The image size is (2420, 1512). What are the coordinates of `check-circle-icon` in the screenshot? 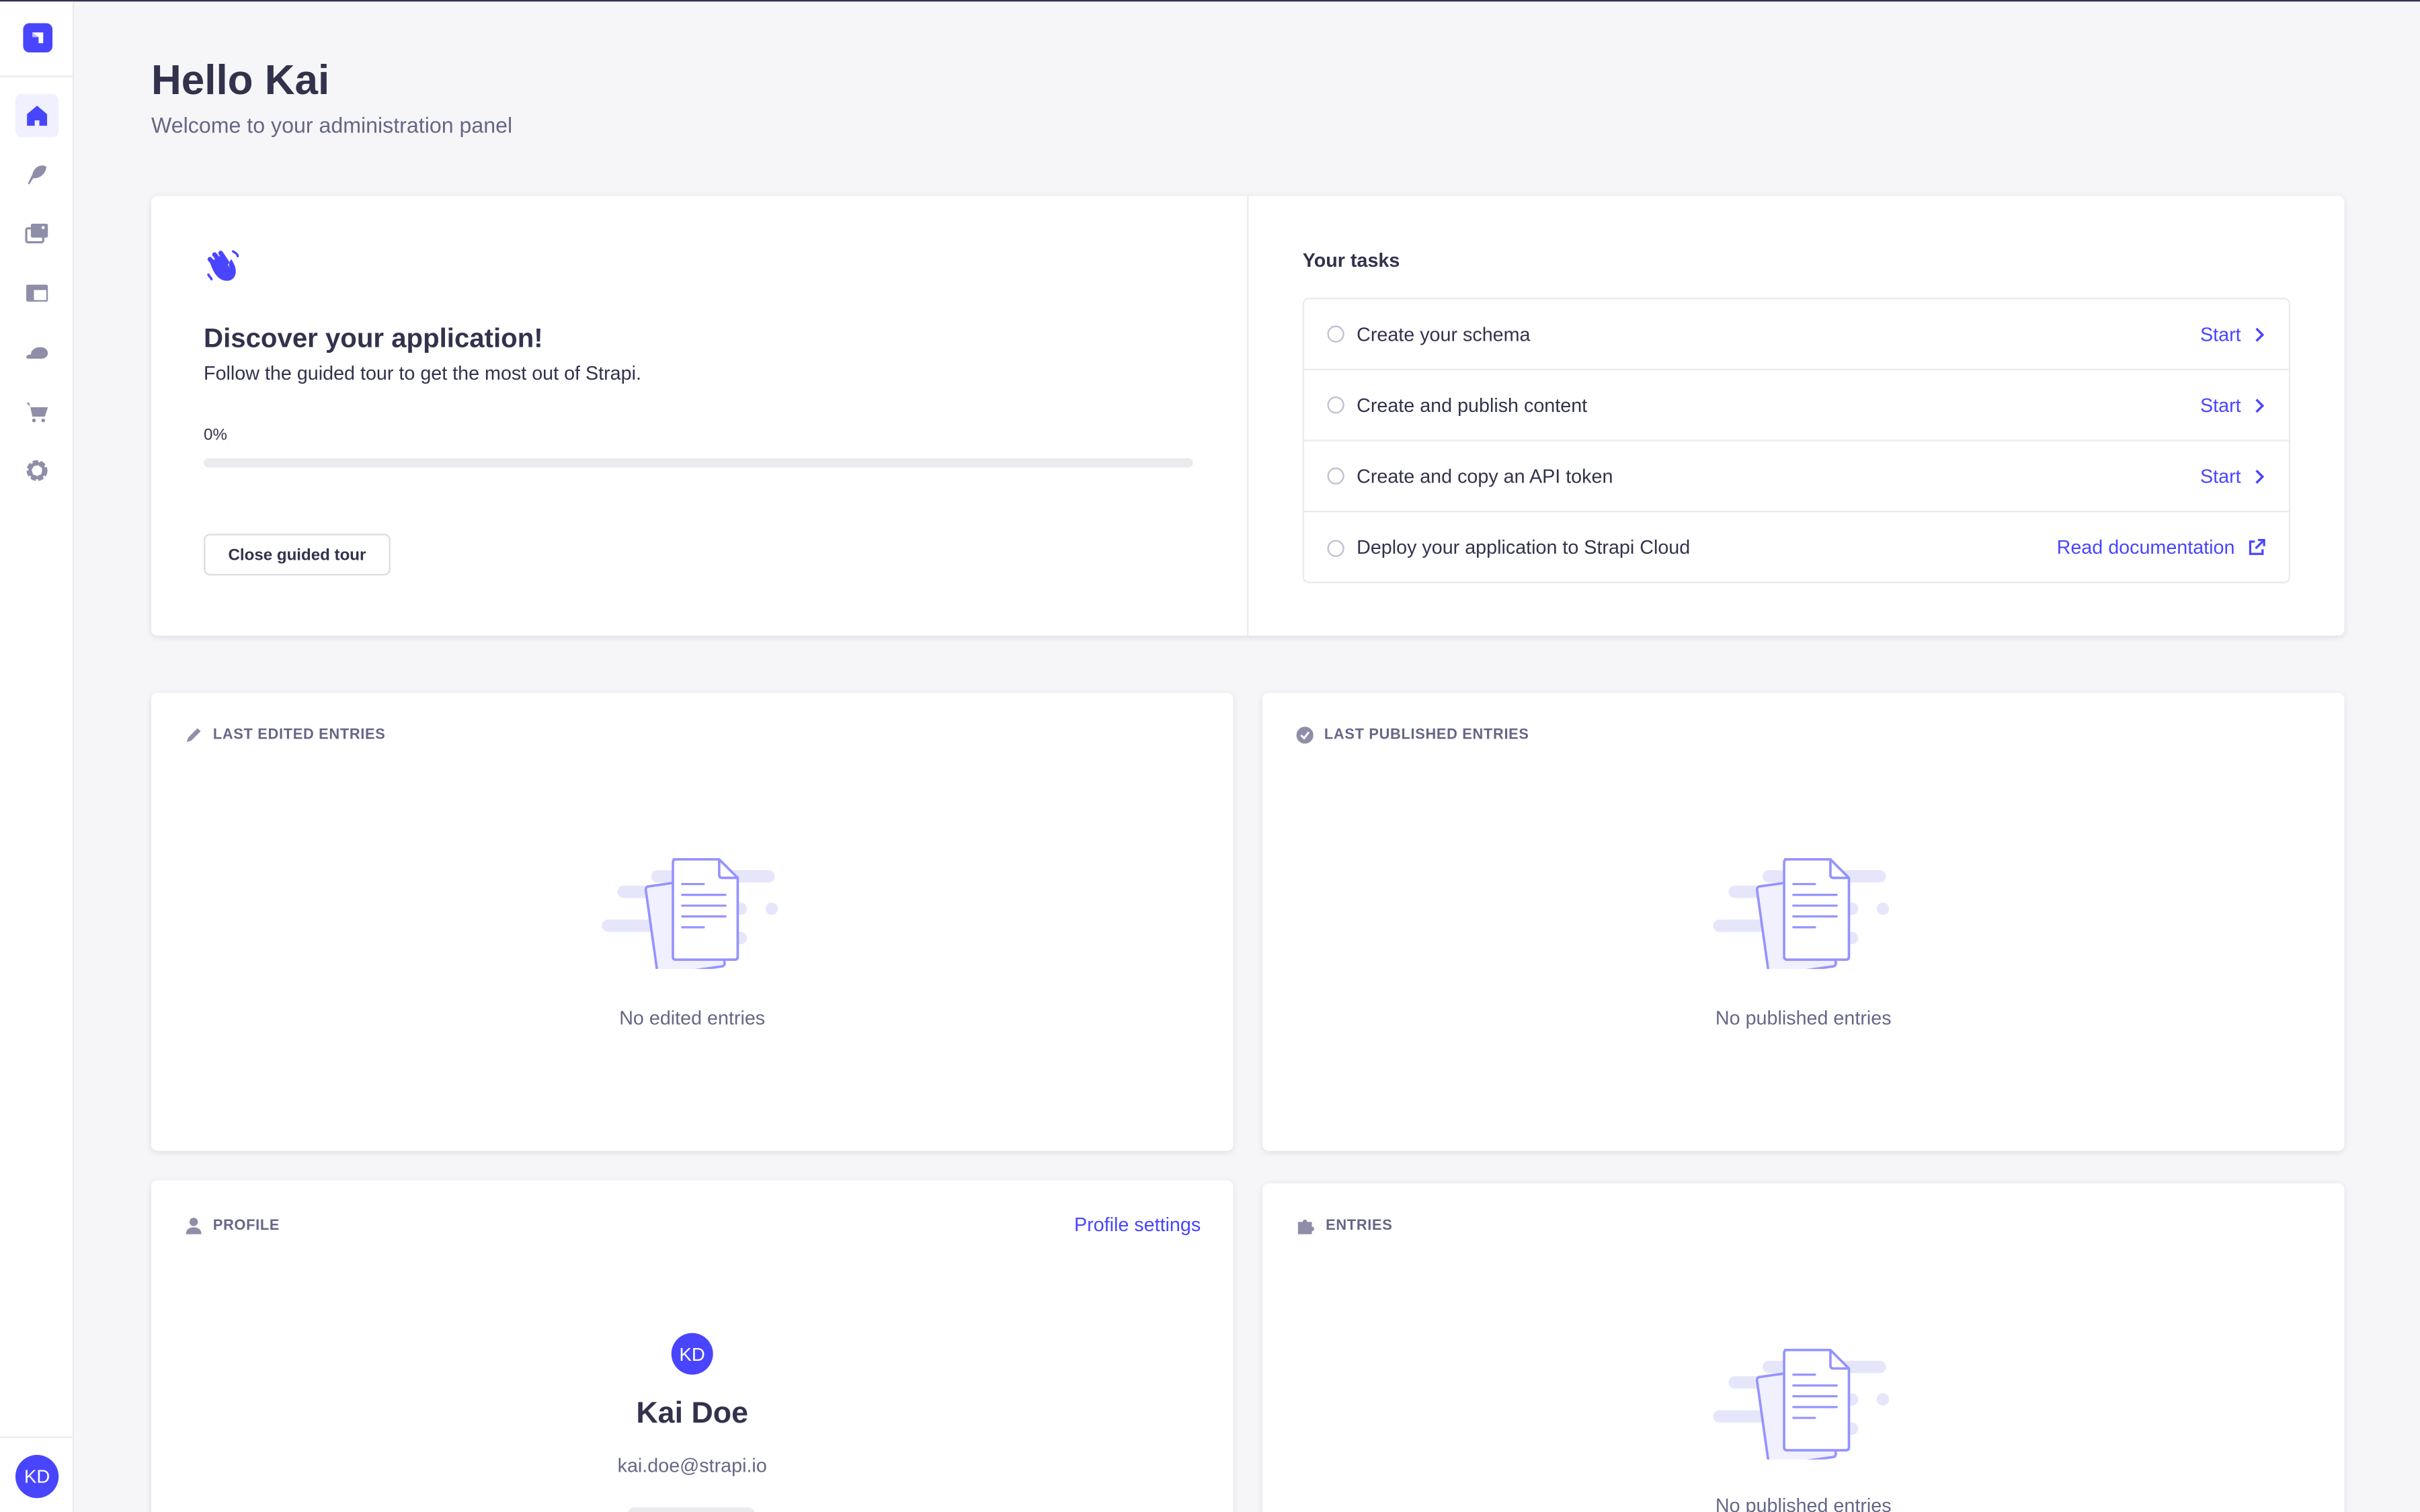 It's located at (1305, 735).